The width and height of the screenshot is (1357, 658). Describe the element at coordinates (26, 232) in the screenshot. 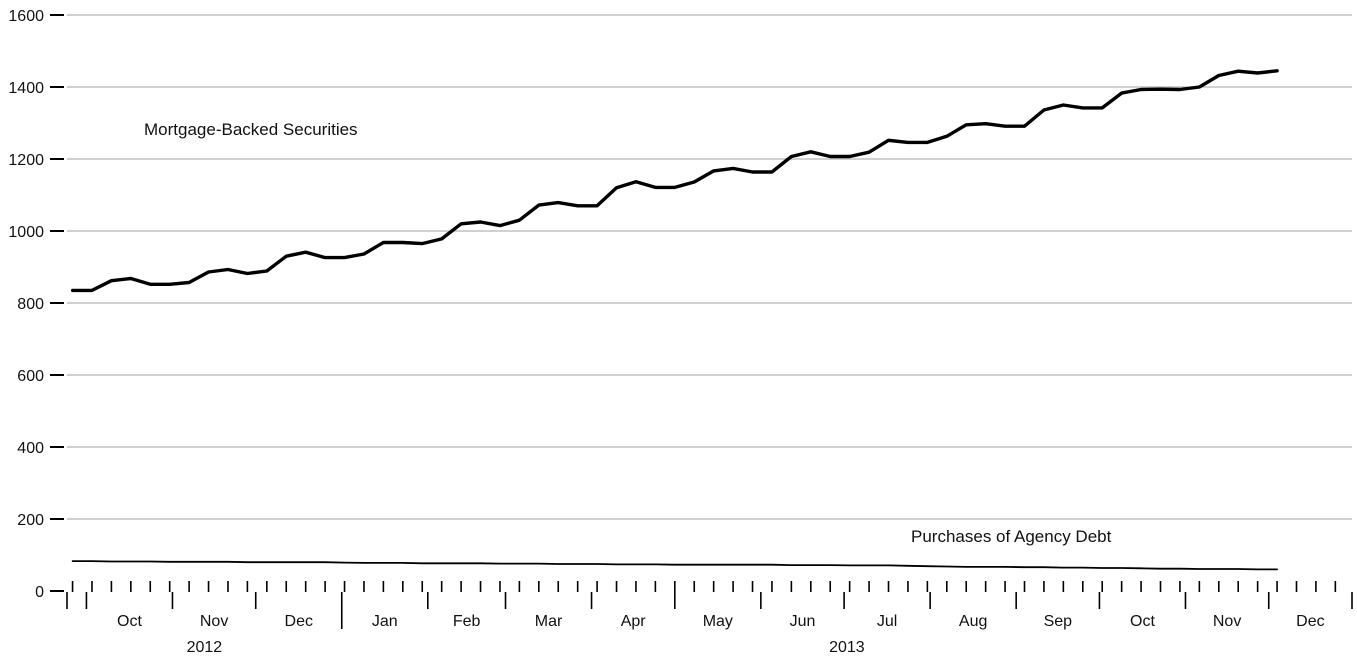

I see `y-tick-label-1000: 1000` at that location.